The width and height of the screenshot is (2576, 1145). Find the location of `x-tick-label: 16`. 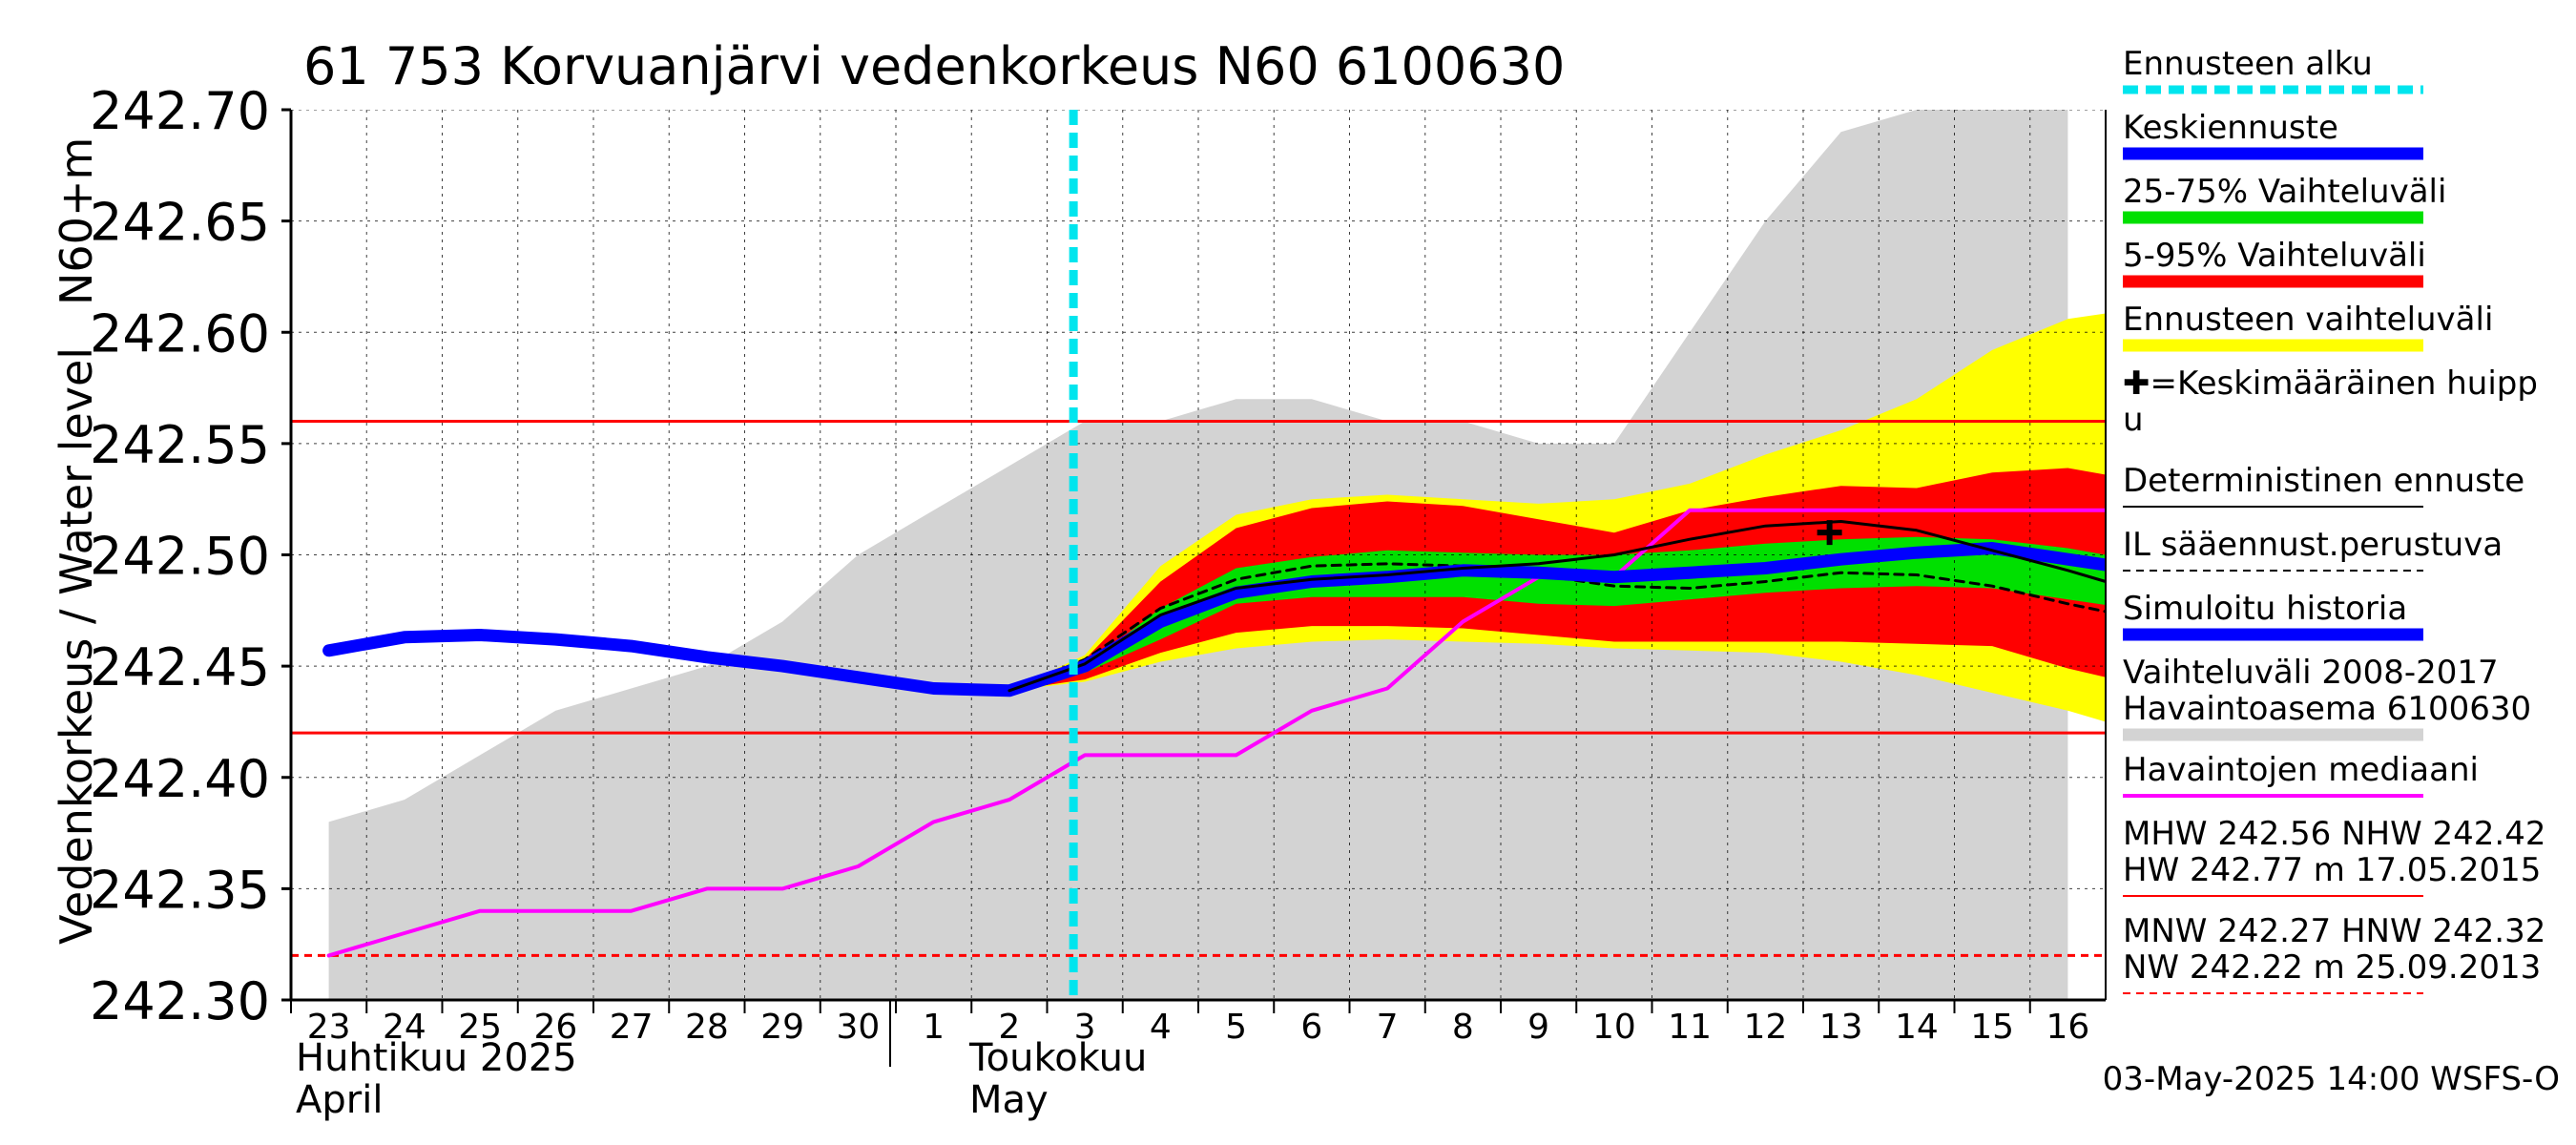

x-tick-label: 16 is located at coordinates (2067, 1027).